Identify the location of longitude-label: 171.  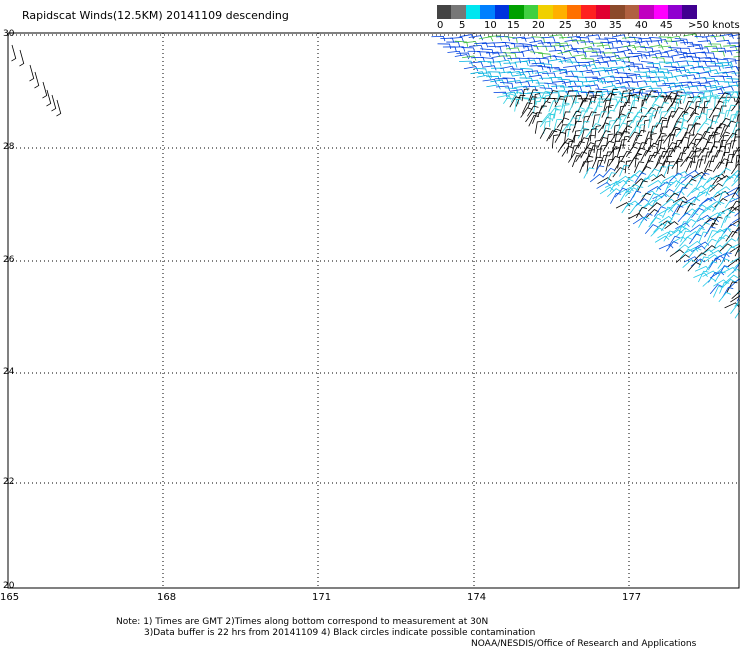
(322, 597).